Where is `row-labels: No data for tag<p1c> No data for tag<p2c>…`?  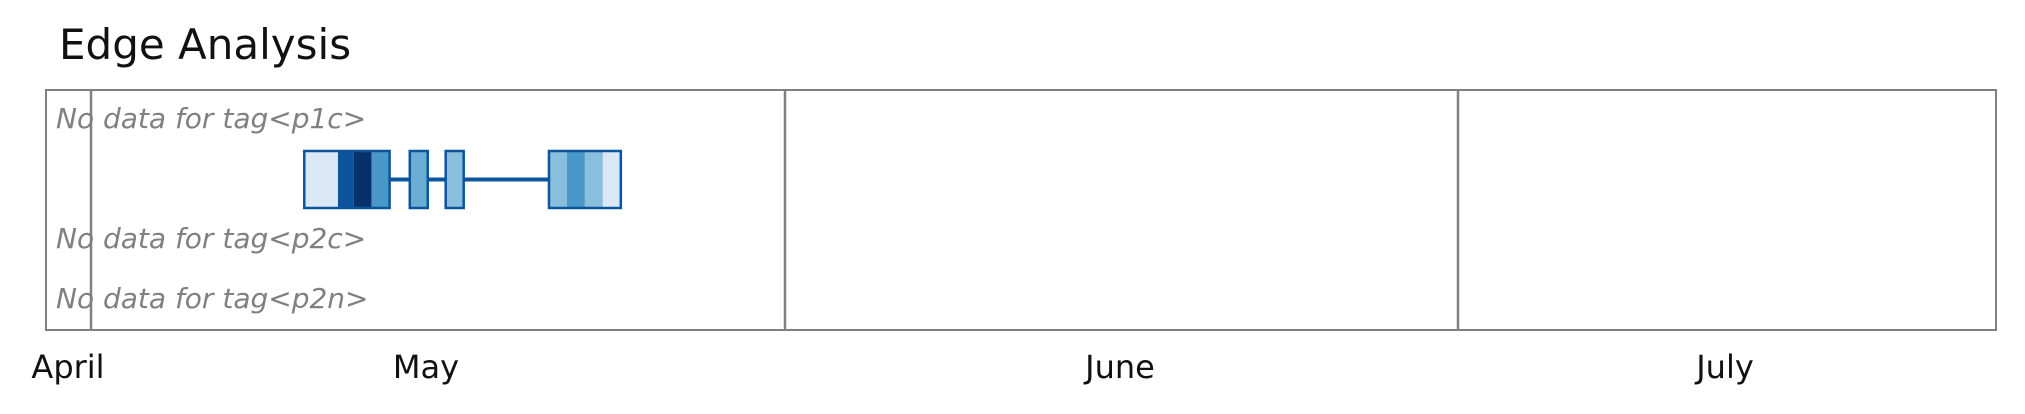 row-labels: No data for tag<p1c> No data for tag<p2c>… is located at coordinates (212, 208).